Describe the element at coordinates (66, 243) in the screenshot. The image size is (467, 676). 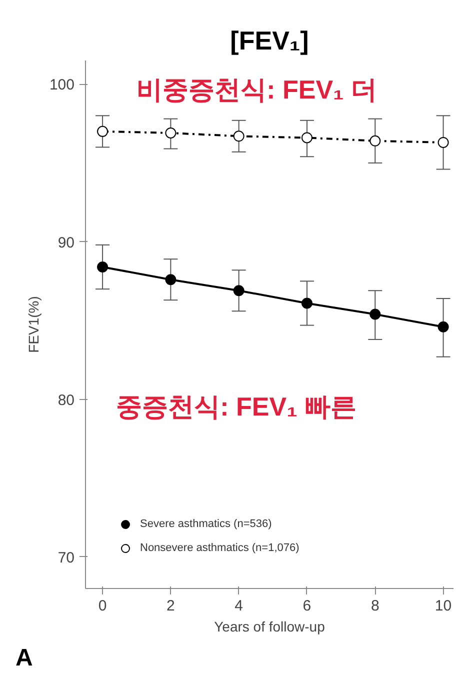
I see `y-tick-label: 90` at that location.